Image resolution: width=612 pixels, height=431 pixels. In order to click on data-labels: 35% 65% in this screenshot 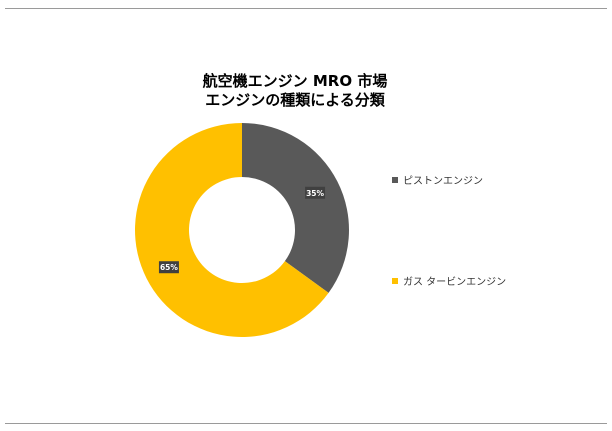, I will do `click(242, 230)`.